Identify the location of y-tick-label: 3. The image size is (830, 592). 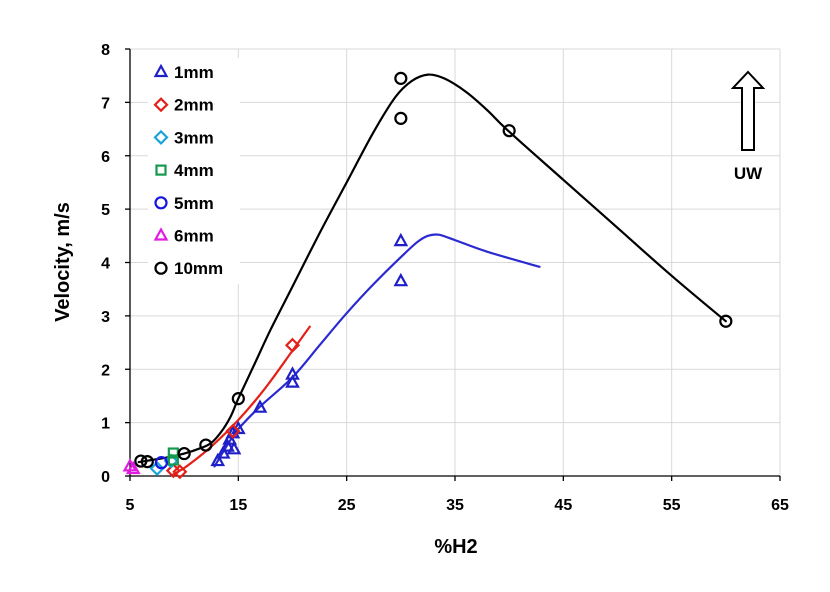
(105, 317).